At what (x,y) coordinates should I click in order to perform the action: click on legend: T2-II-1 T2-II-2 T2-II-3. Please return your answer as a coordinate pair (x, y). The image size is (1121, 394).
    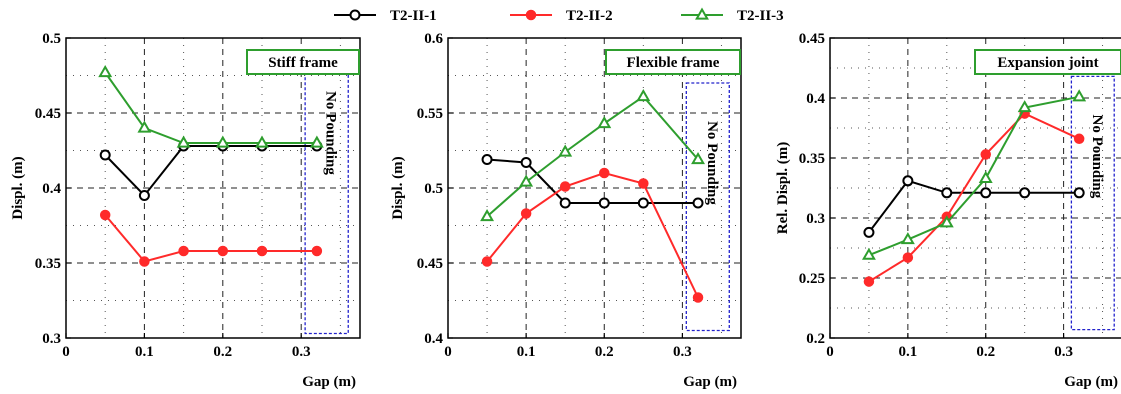
    Looking at the image, I should click on (559, 15).